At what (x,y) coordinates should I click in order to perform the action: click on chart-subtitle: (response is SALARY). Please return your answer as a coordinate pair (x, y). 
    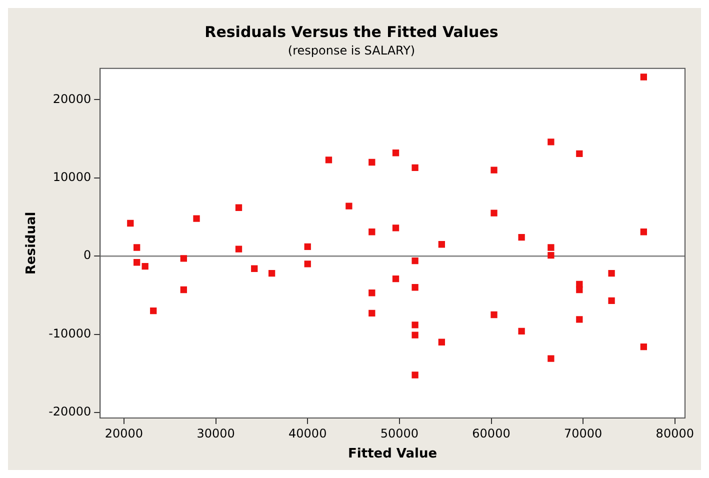
    Looking at the image, I should click on (352, 50).